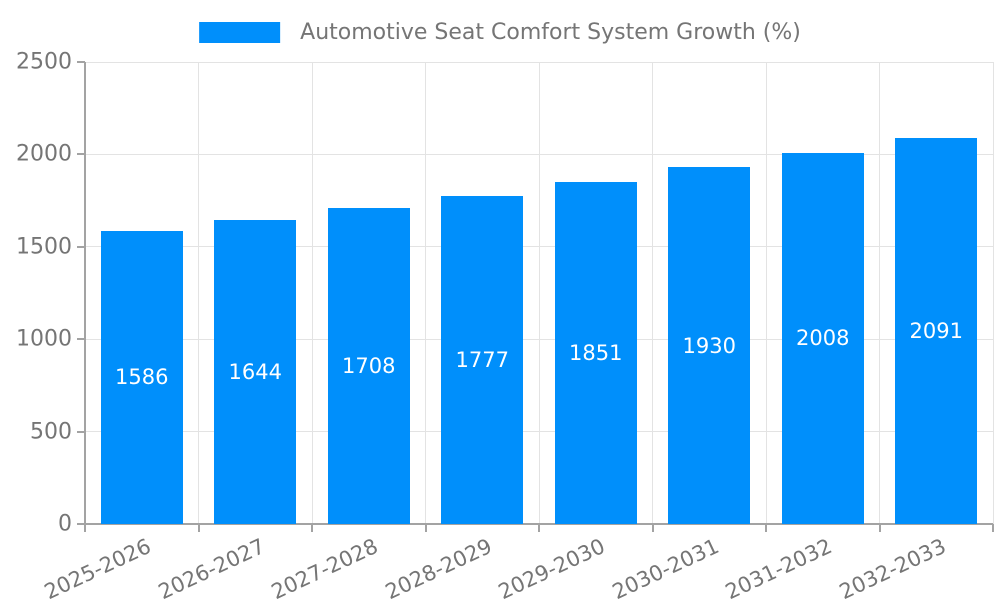 The image size is (1000, 600). I want to click on x-axis-tick-label: 2027-2028, so click(325, 567).